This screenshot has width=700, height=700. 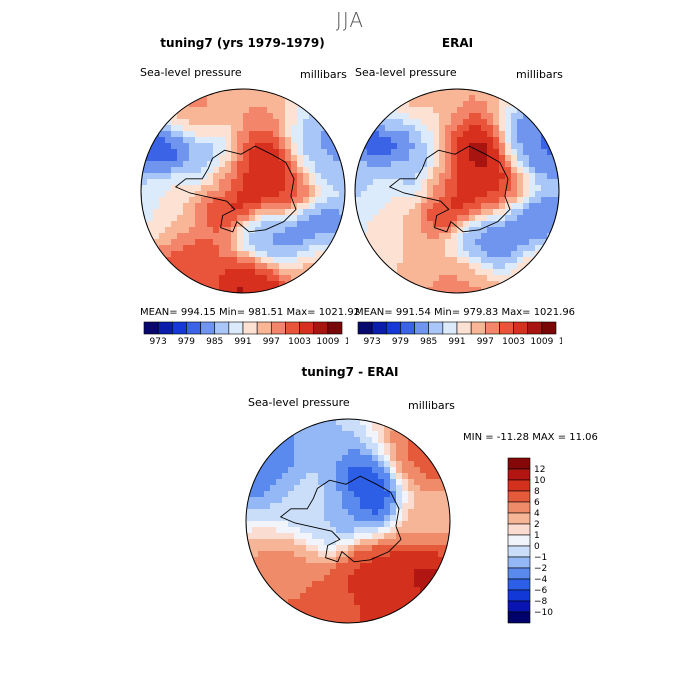 What do you see at coordinates (543, 613) in the screenshot?
I see `colorbar-tick-label: −10` at bounding box center [543, 613].